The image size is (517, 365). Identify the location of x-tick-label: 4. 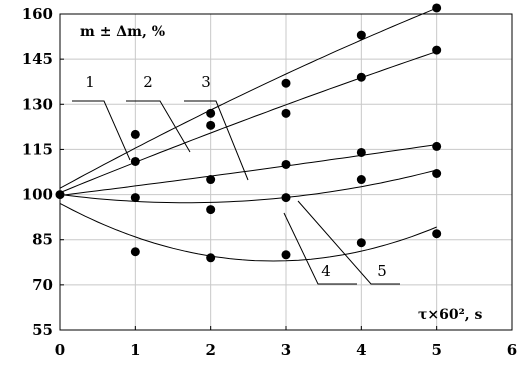
(361, 350).